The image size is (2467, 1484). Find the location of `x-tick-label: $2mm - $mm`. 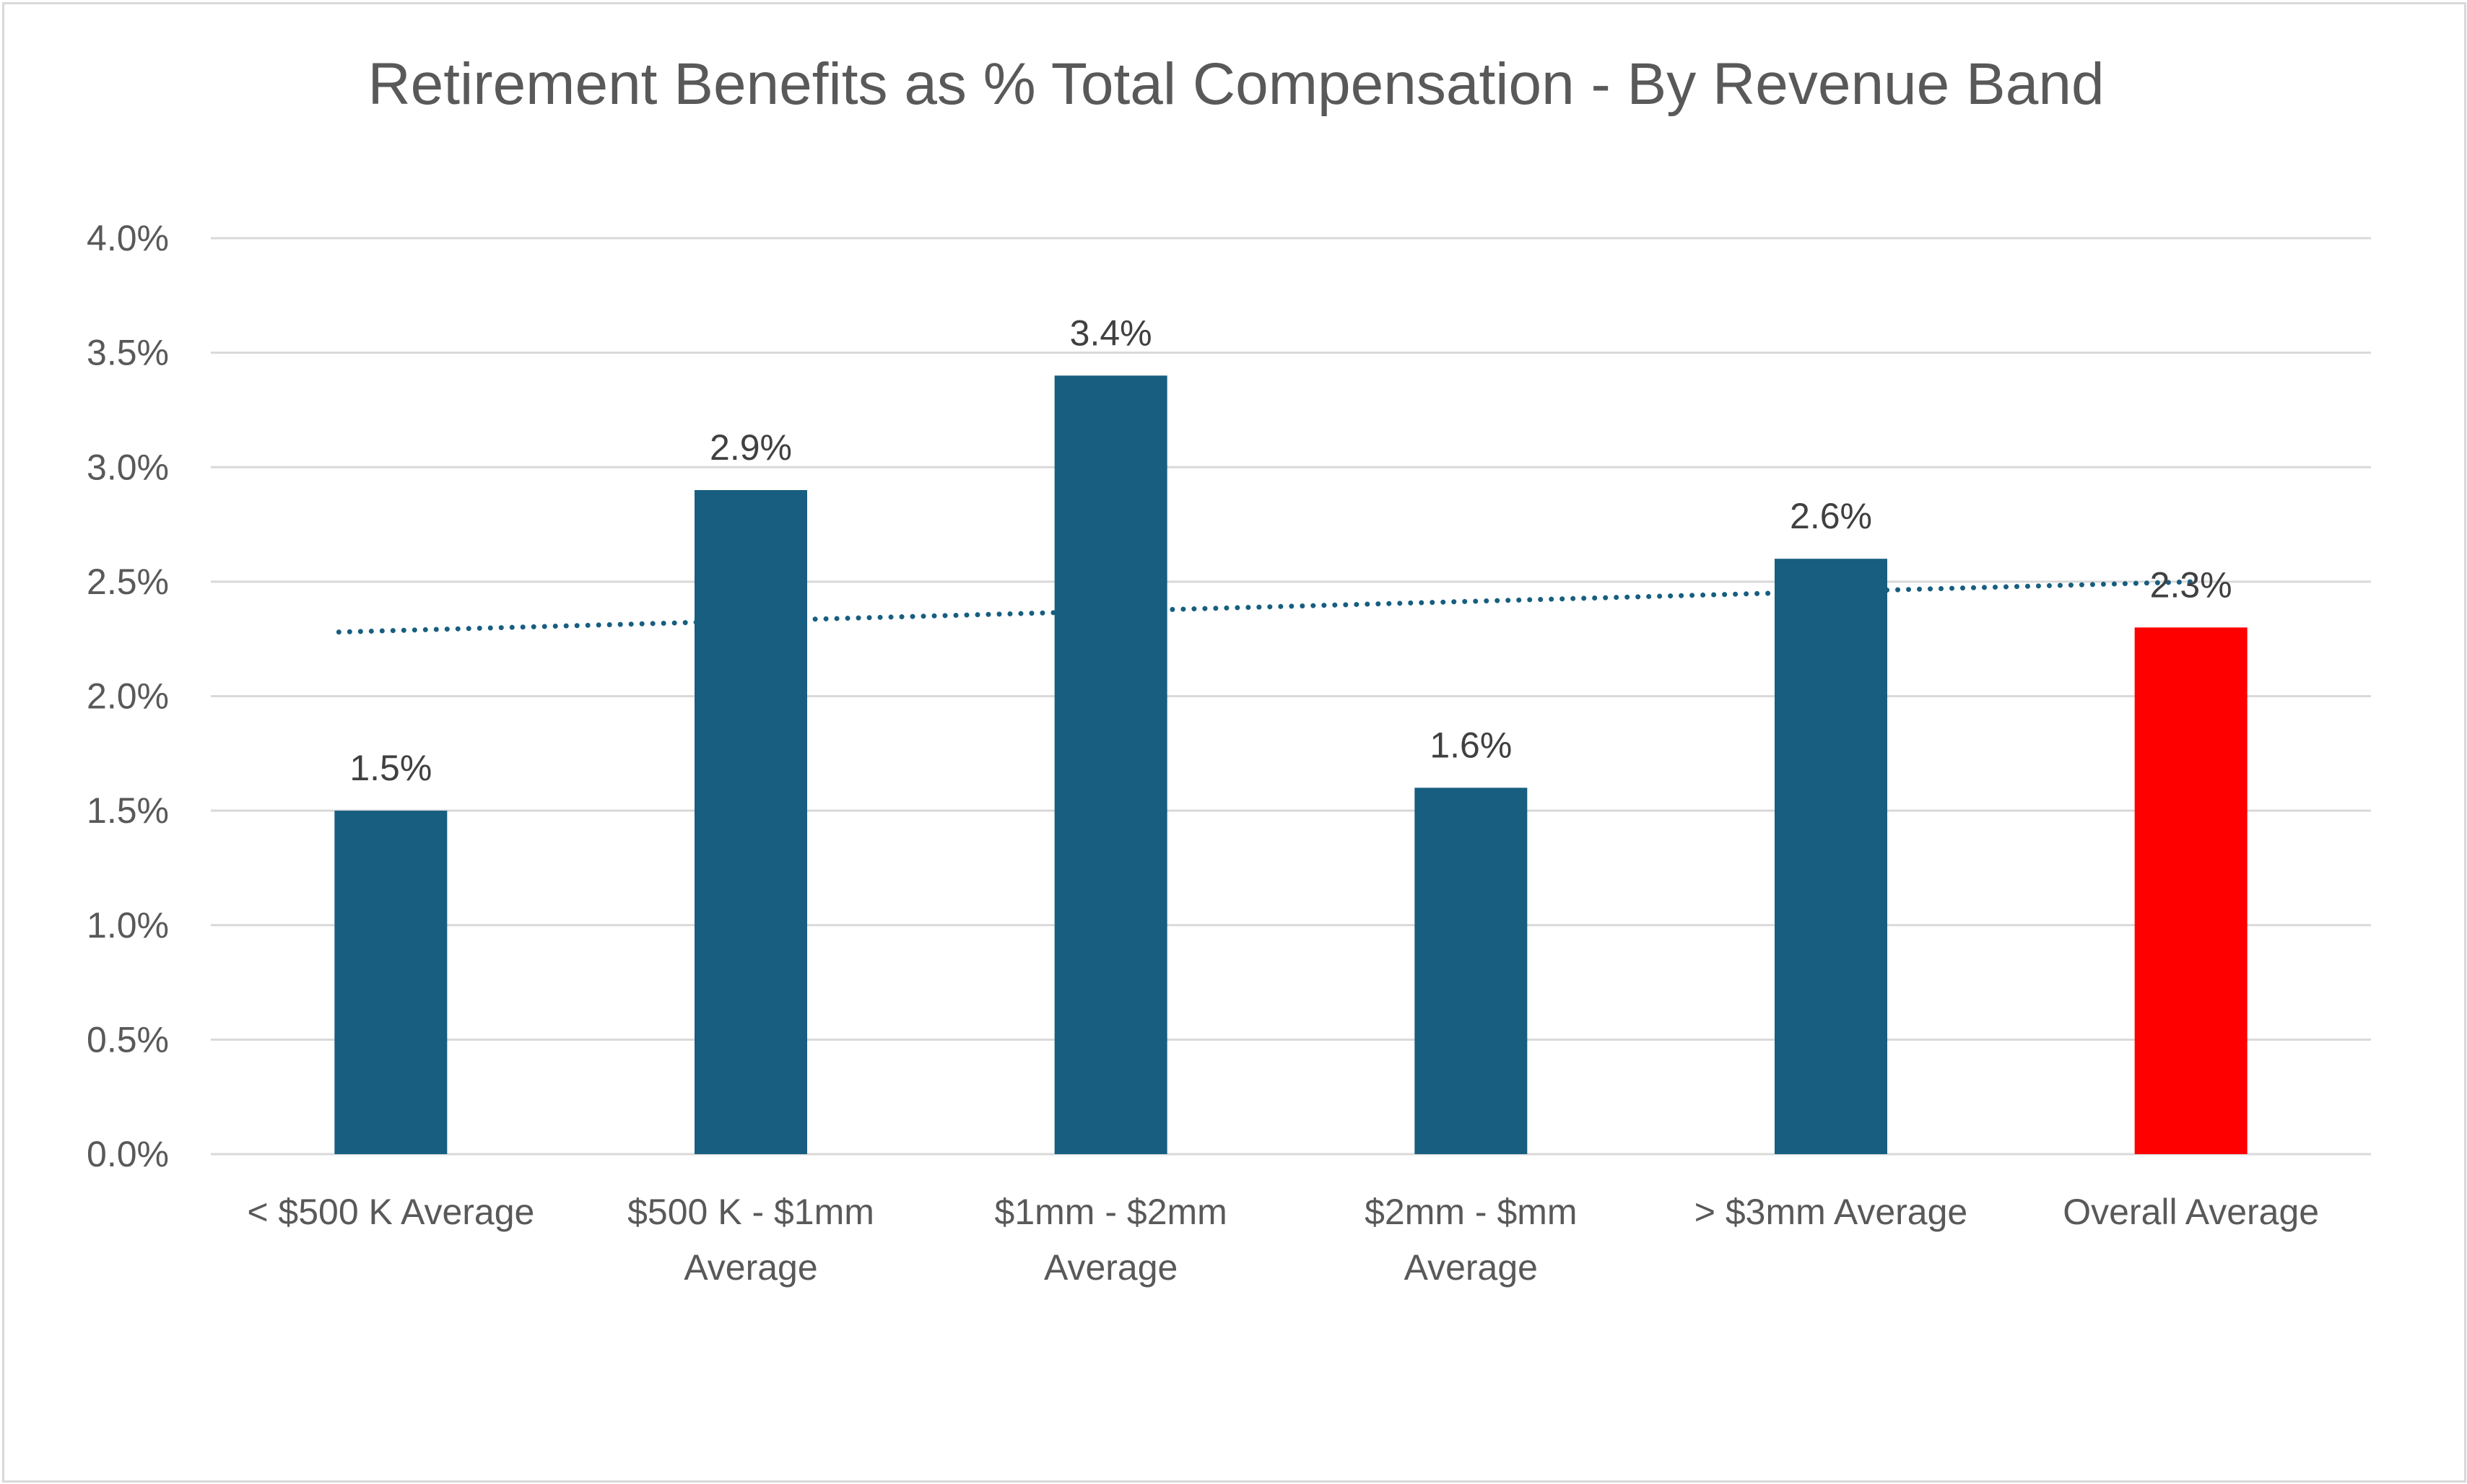

x-tick-label: $2mm - $mm is located at coordinates (1471, 1212).